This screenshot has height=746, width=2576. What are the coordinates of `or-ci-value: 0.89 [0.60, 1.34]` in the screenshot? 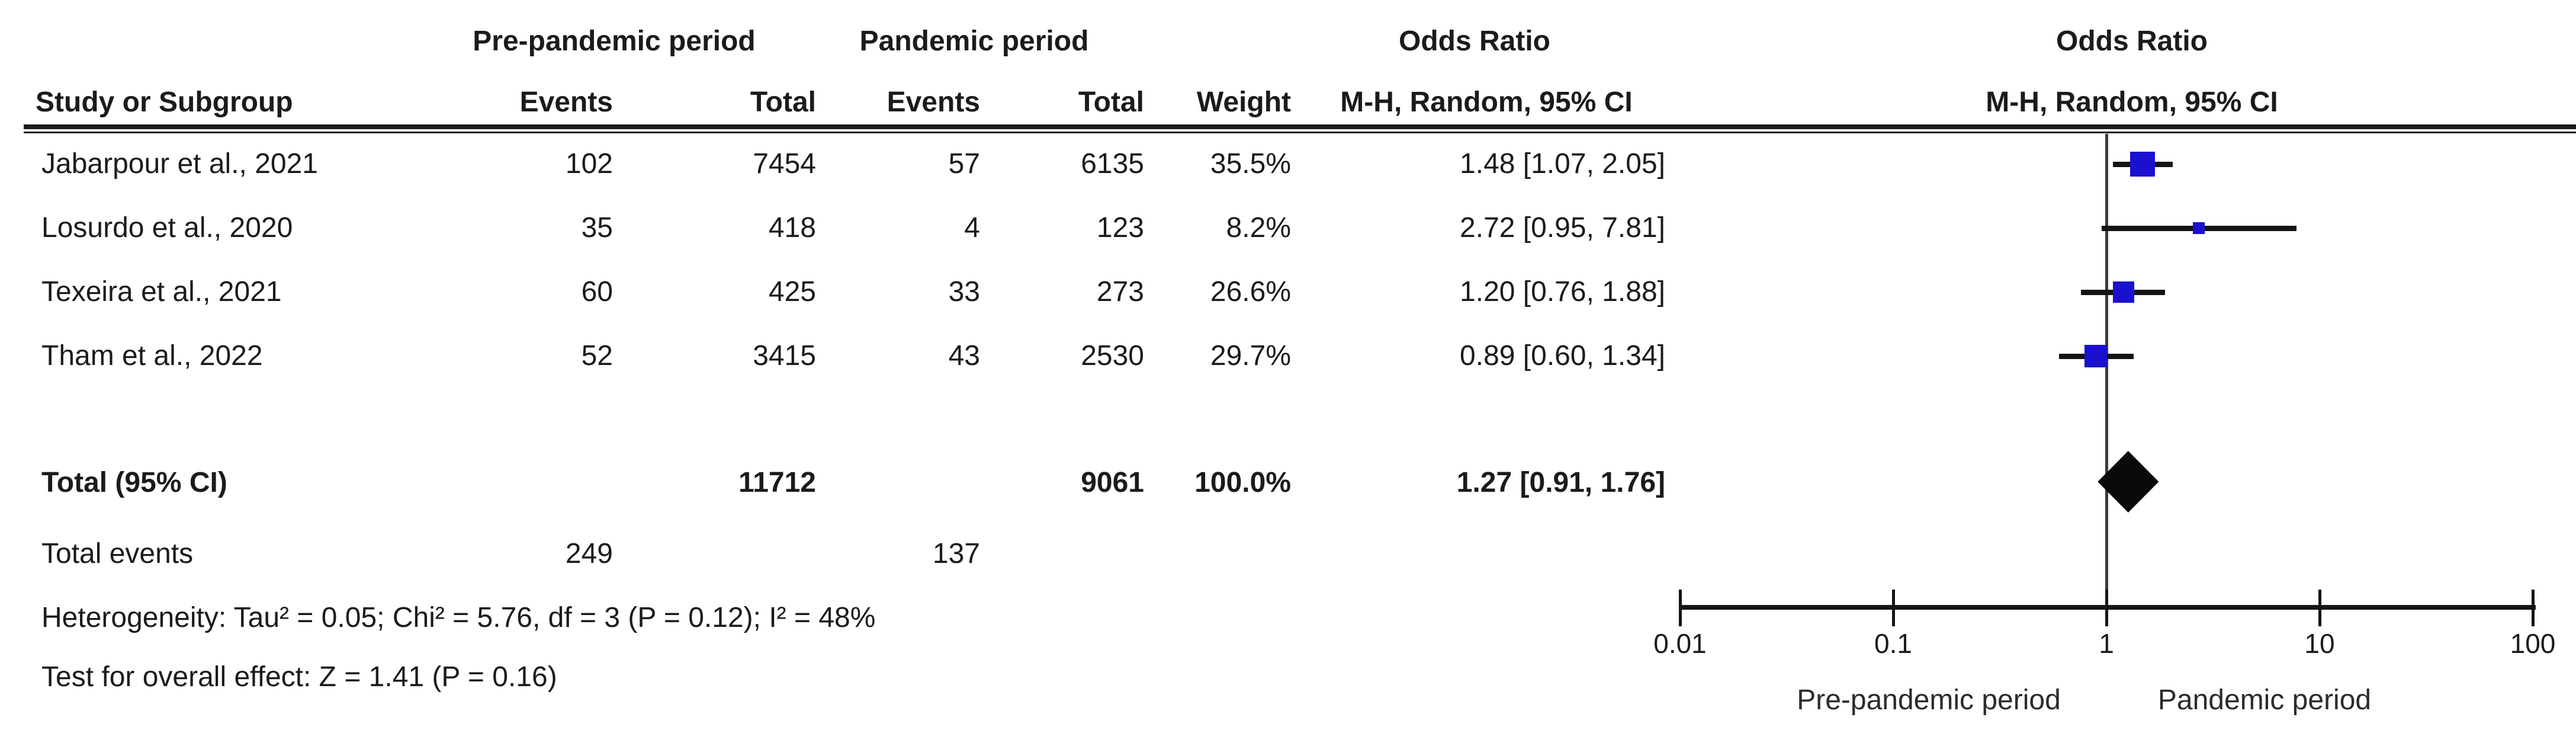 It's located at (1562, 356).